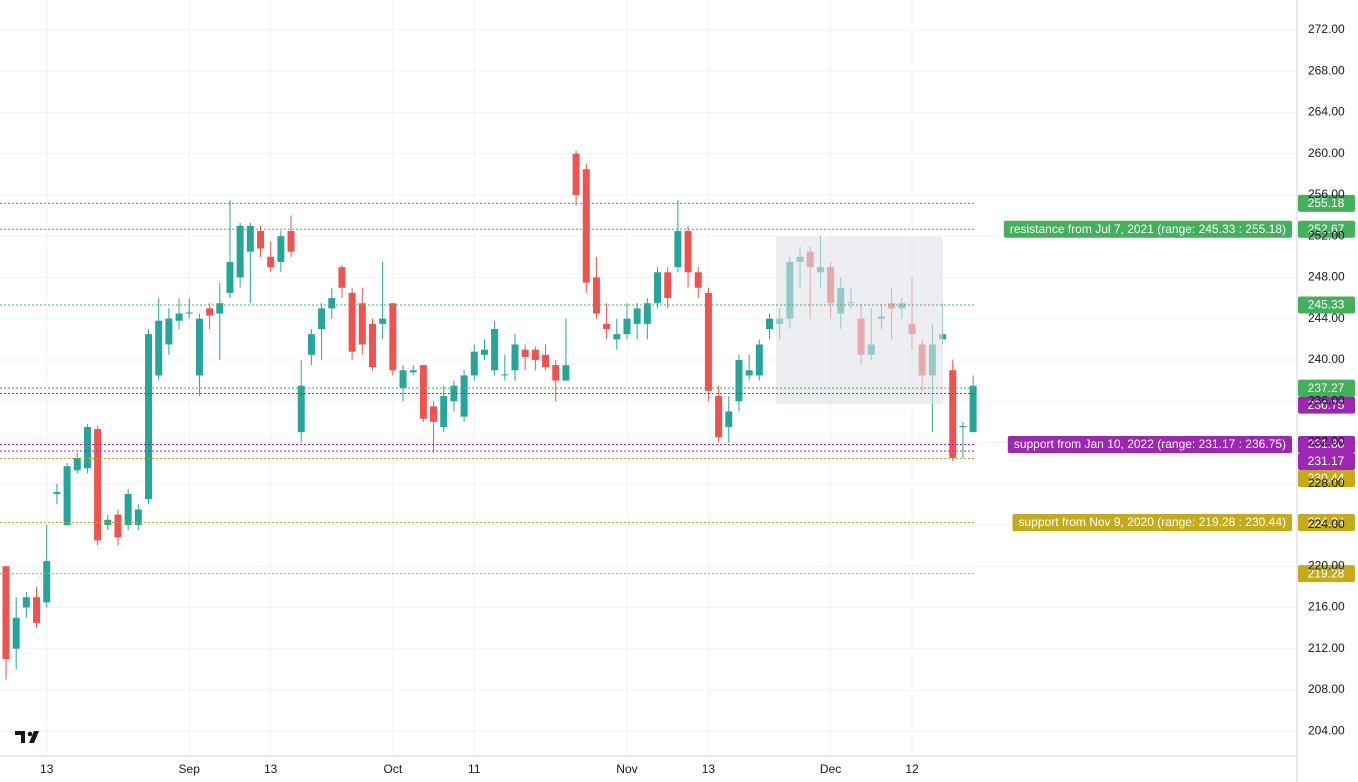 The width and height of the screenshot is (1358, 782). Describe the element at coordinates (830, 769) in the screenshot. I see `x-tick-label: Dec` at that location.